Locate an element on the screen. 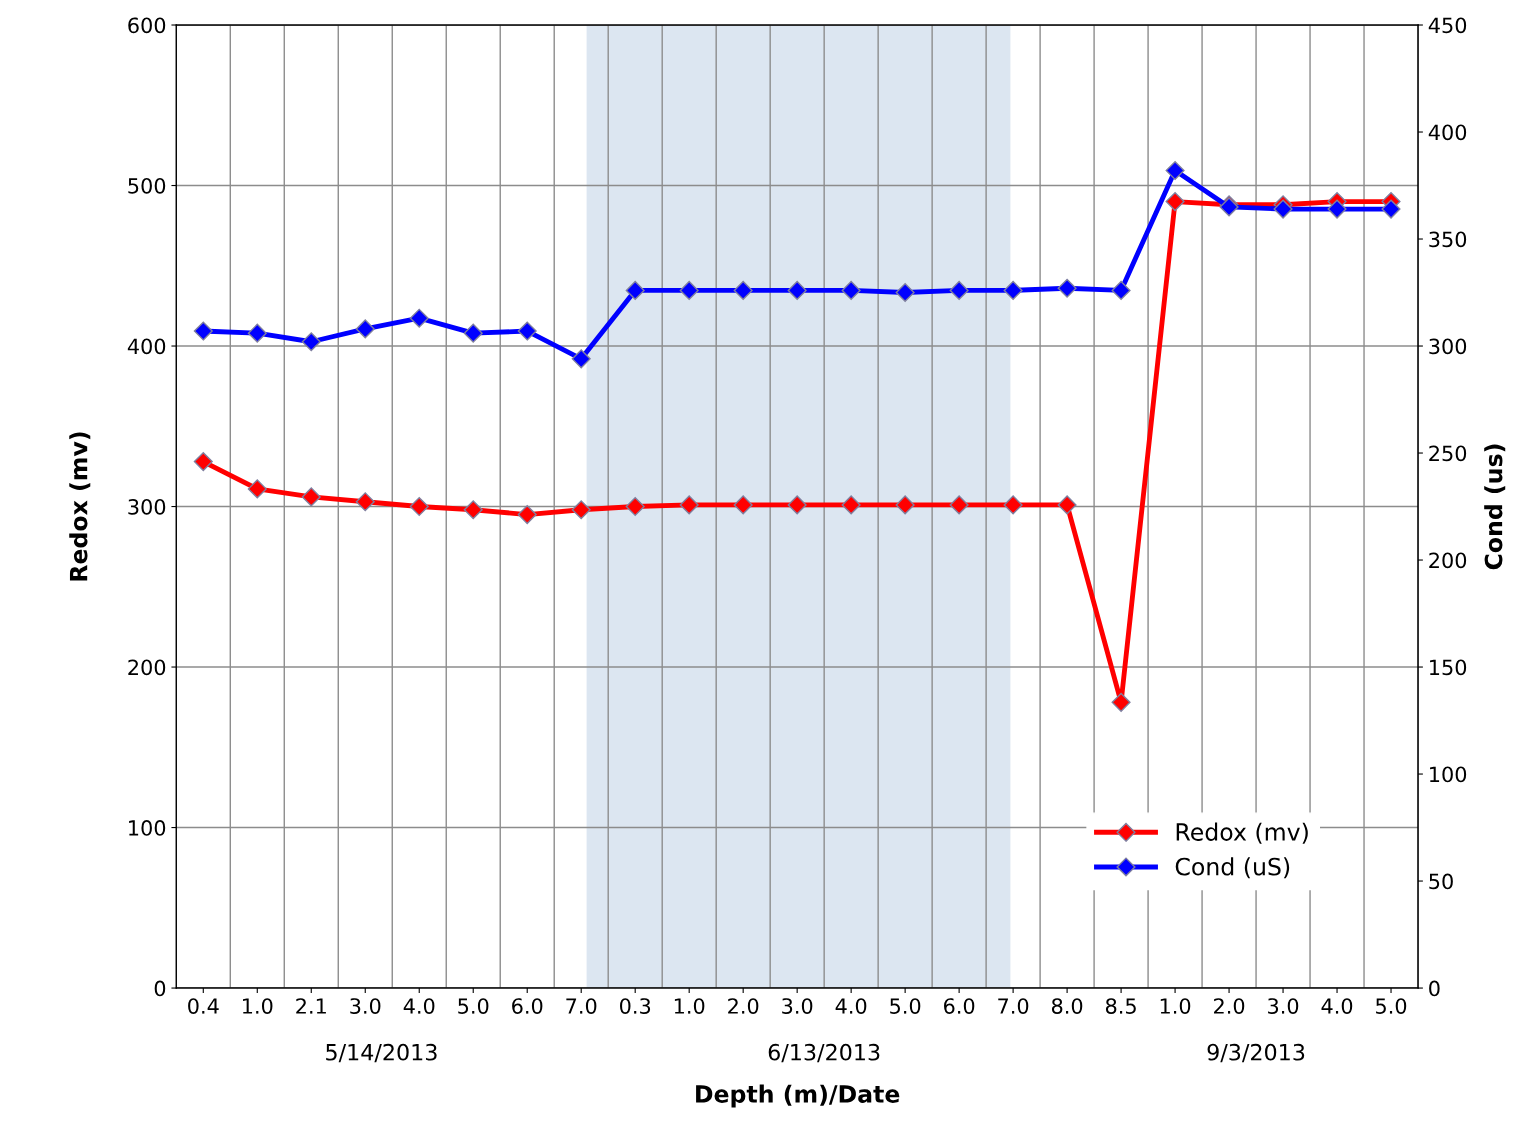  y-tick-label: 500 is located at coordinates (147, 185).